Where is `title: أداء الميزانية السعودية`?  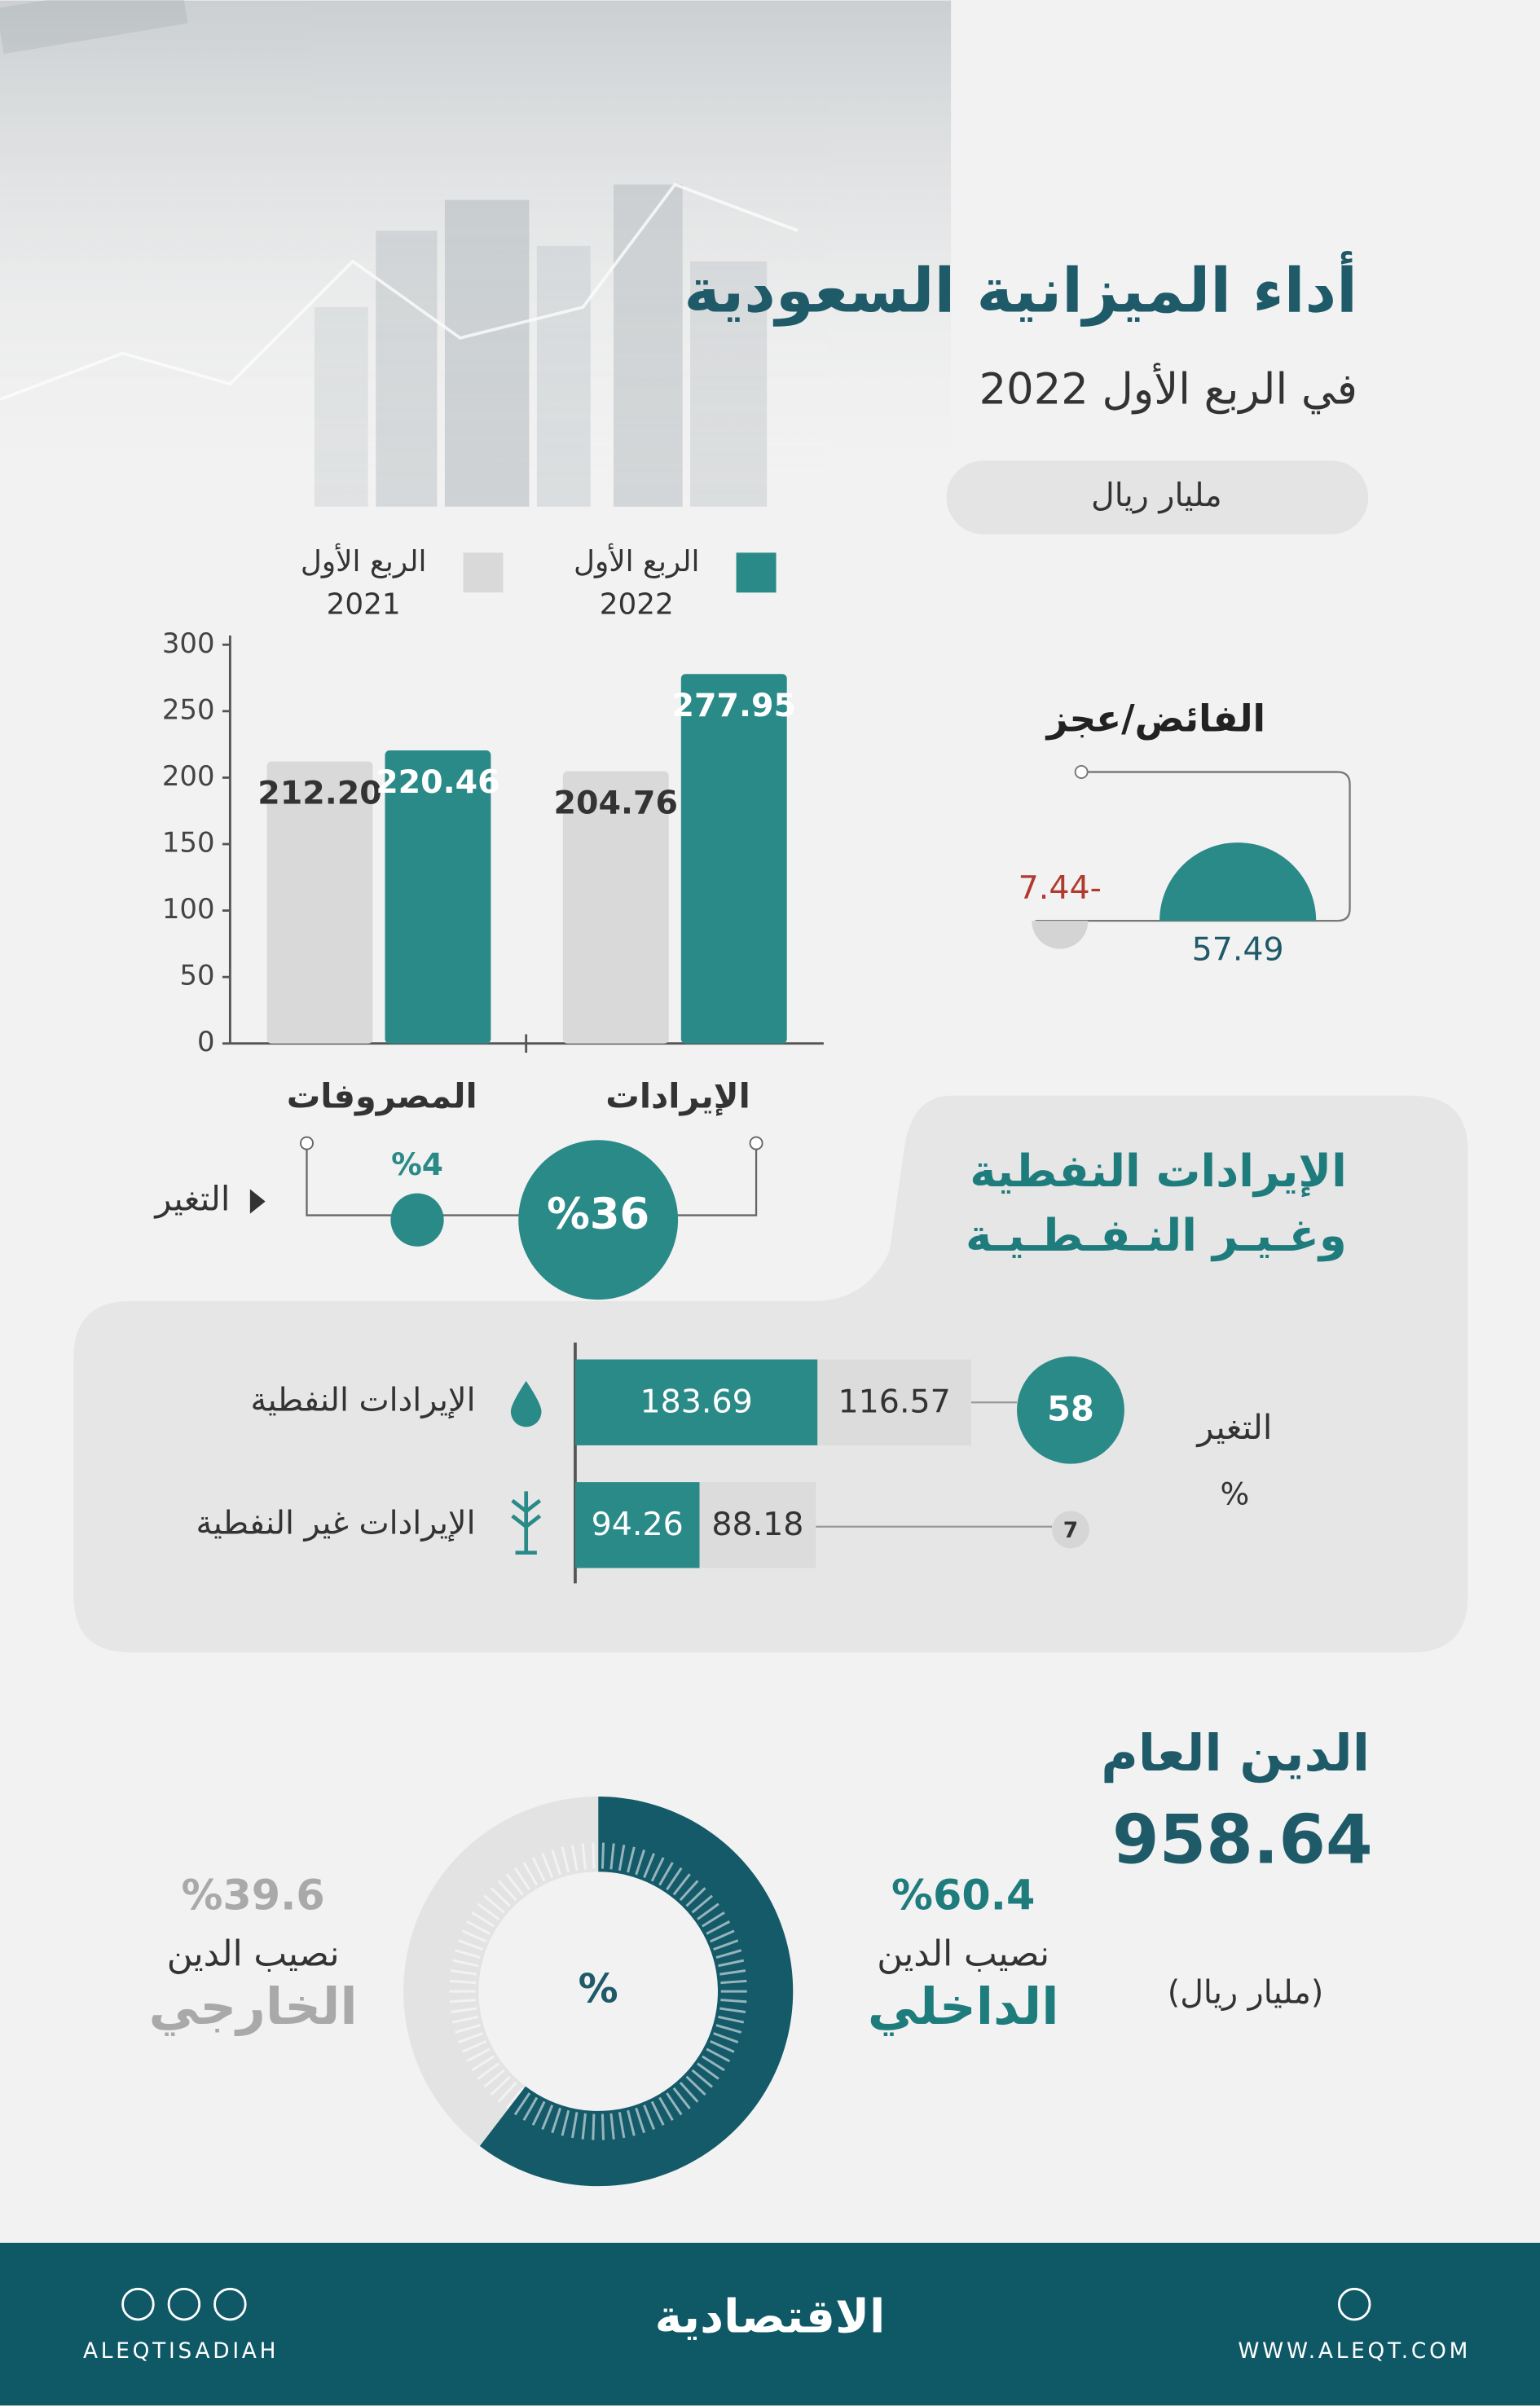 title: أداء الميزانية السعودية is located at coordinates (1020, 290).